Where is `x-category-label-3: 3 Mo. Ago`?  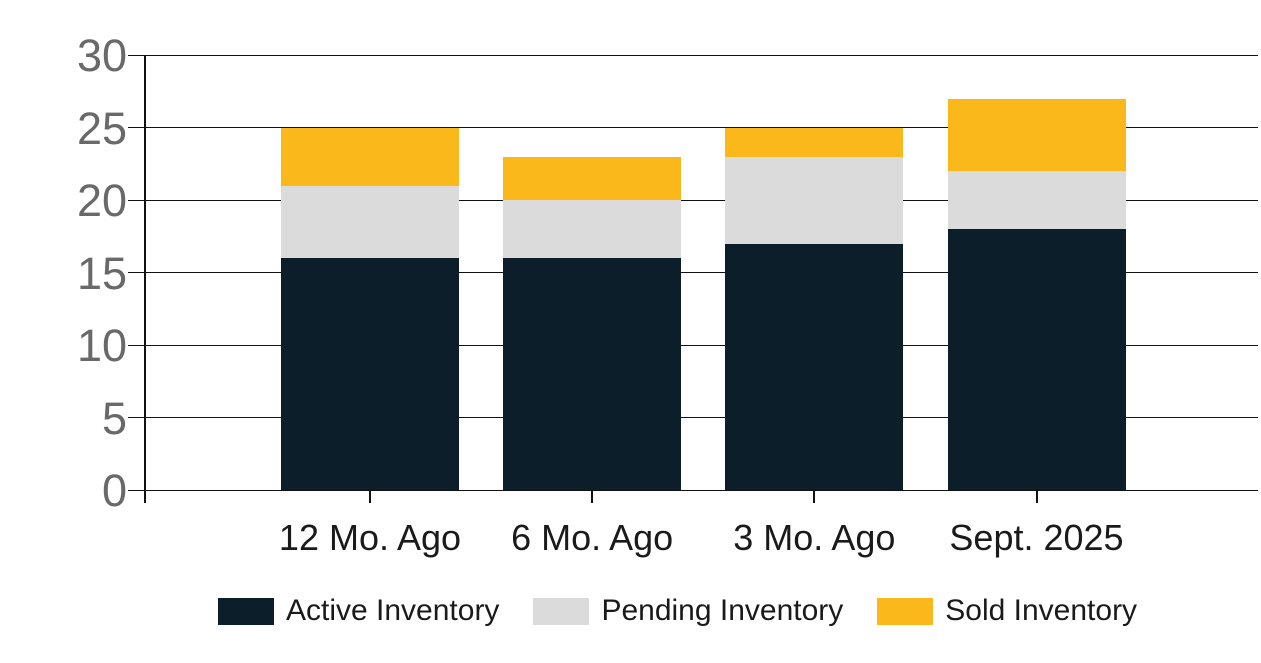
x-category-label-3: 3 Mo. Ago is located at coordinates (814, 537).